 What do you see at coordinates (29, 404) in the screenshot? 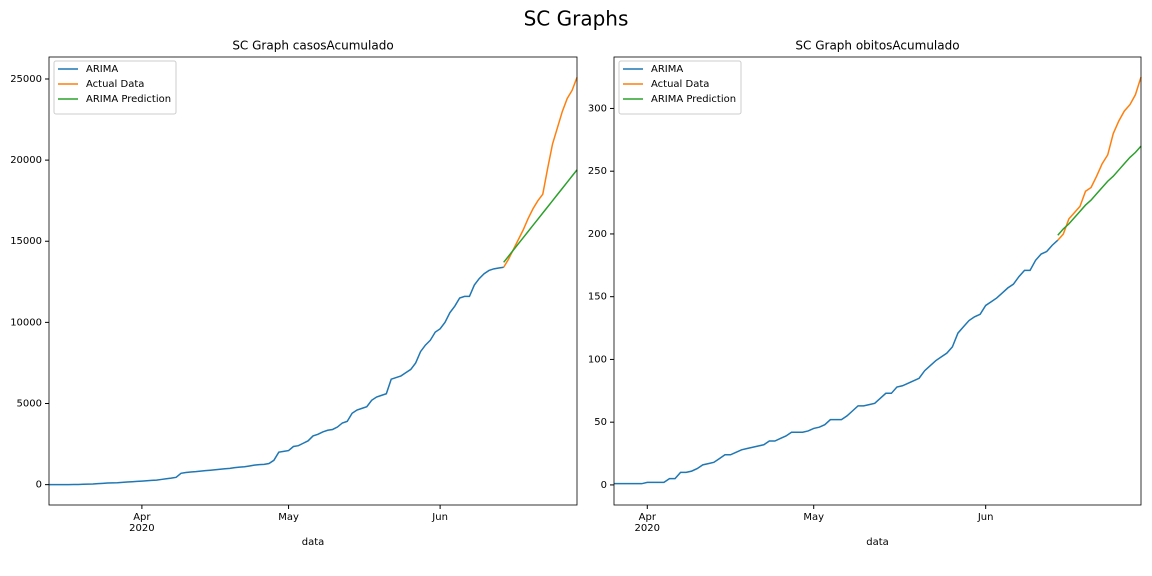
I see `y-tick-label: 5000` at bounding box center [29, 404].